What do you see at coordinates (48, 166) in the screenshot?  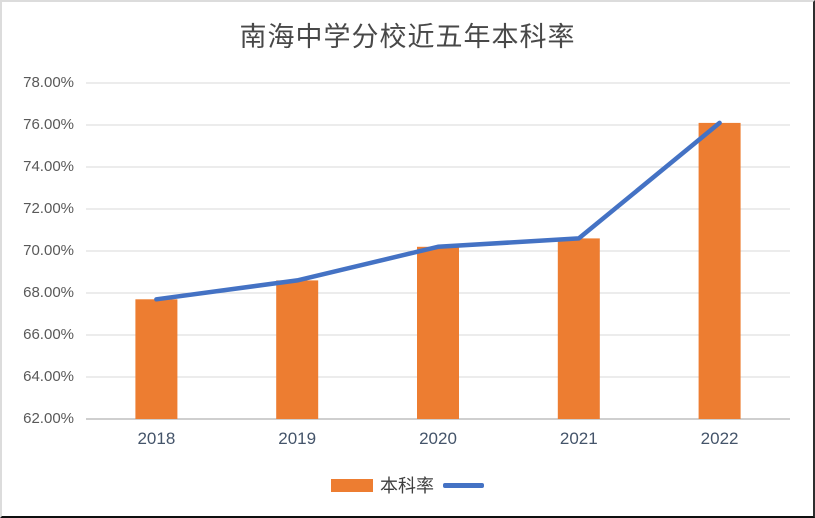 I see `y-axis-tick-label: 74.00%` at bounding box center [48, 166].